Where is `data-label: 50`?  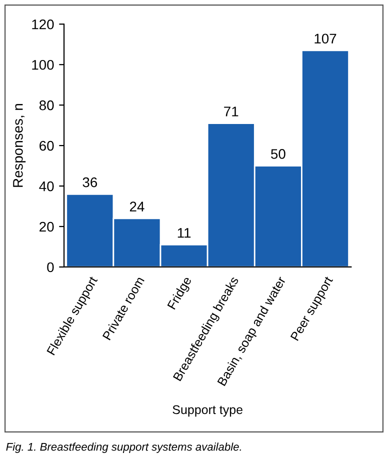
data-label: 50 is located at coordinates (278, 154).